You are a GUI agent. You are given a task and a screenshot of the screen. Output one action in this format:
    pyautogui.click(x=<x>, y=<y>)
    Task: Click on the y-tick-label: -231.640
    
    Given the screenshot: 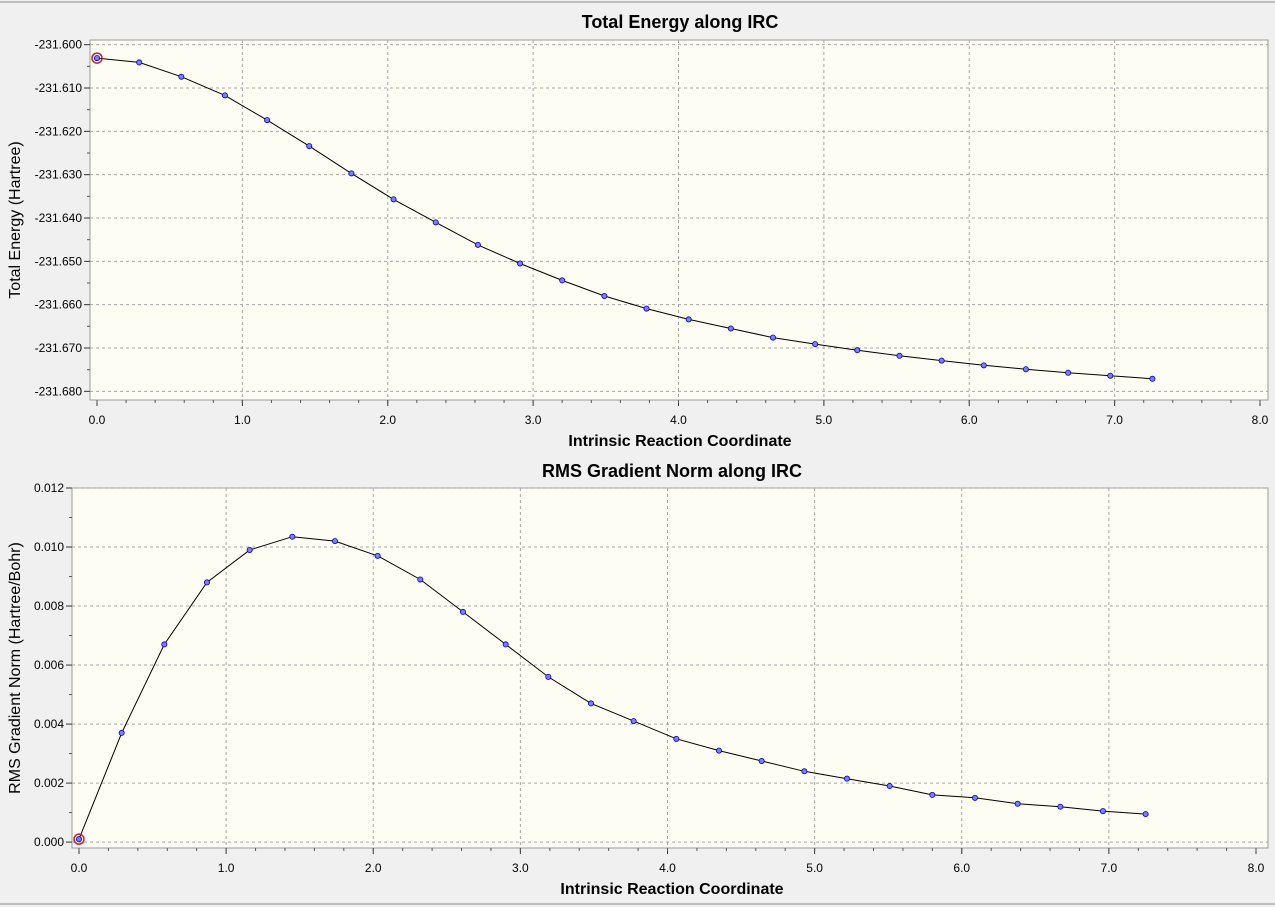 What is the action you would take?
    pyautogui.click(x=59, y=218)
    